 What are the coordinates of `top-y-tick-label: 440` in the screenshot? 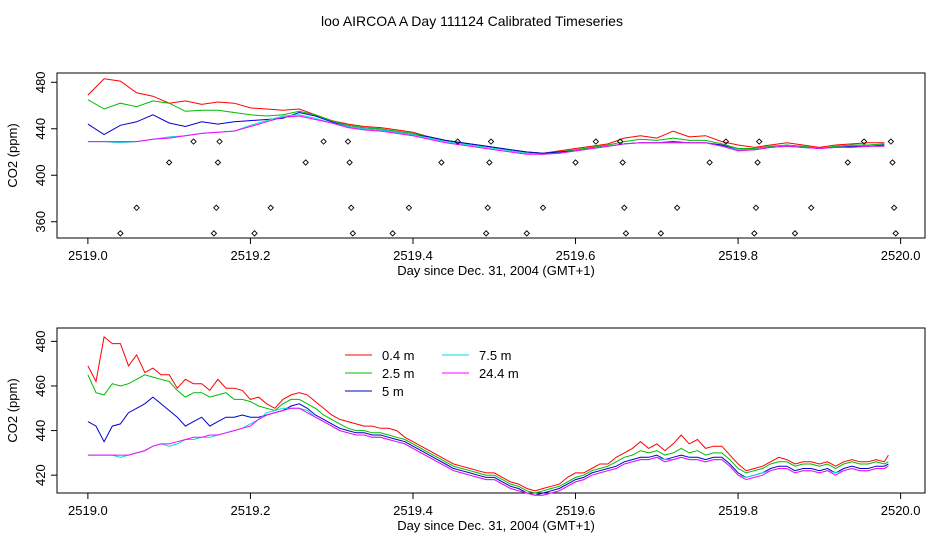 It's located at (40, 129).